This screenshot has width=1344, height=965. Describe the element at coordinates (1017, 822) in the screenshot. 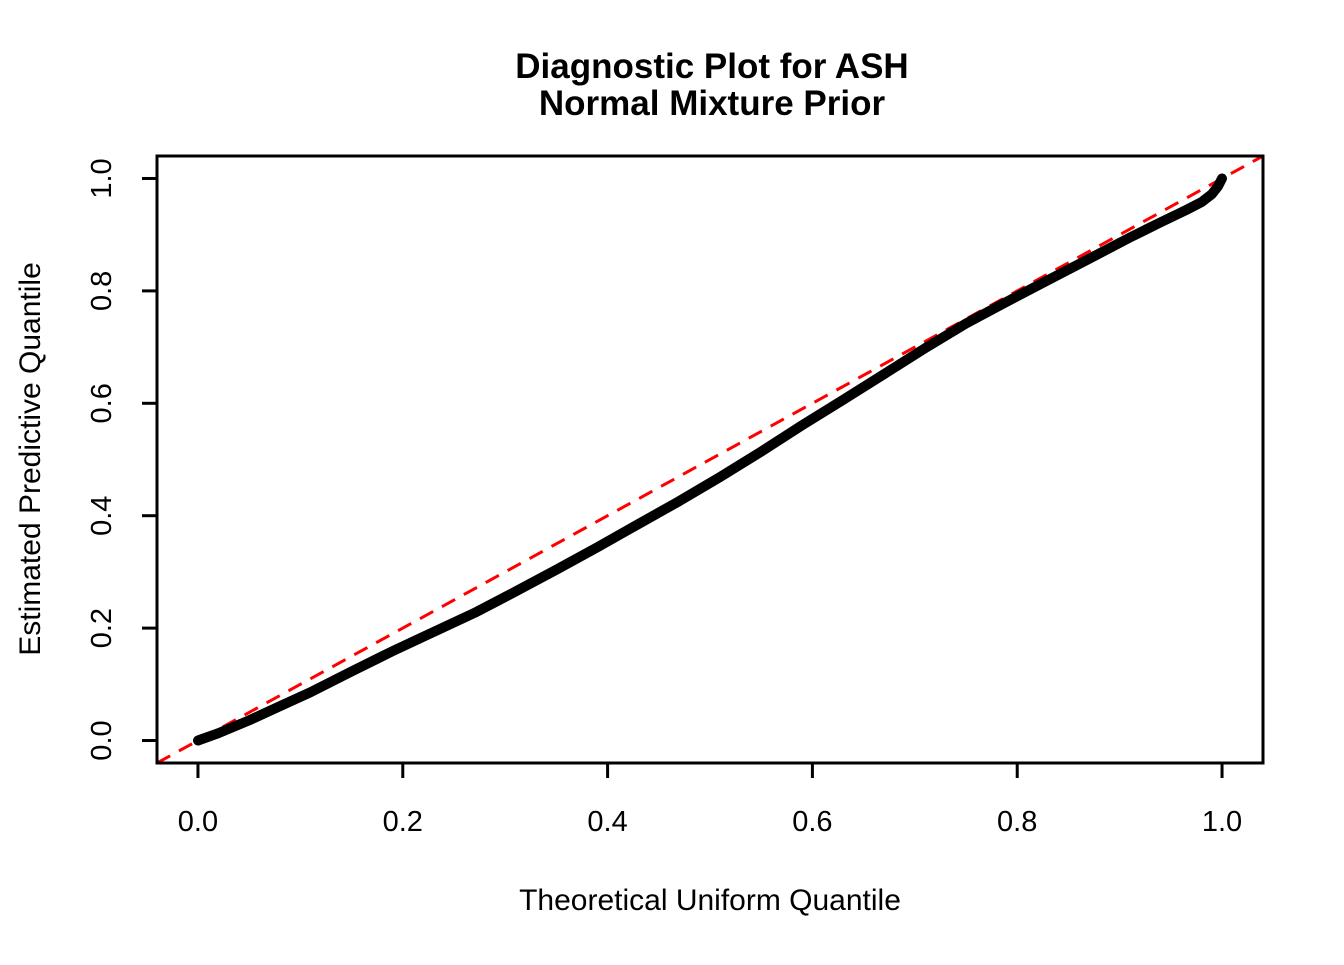

I see `x-axis-tick-label: 0.8` at that location.